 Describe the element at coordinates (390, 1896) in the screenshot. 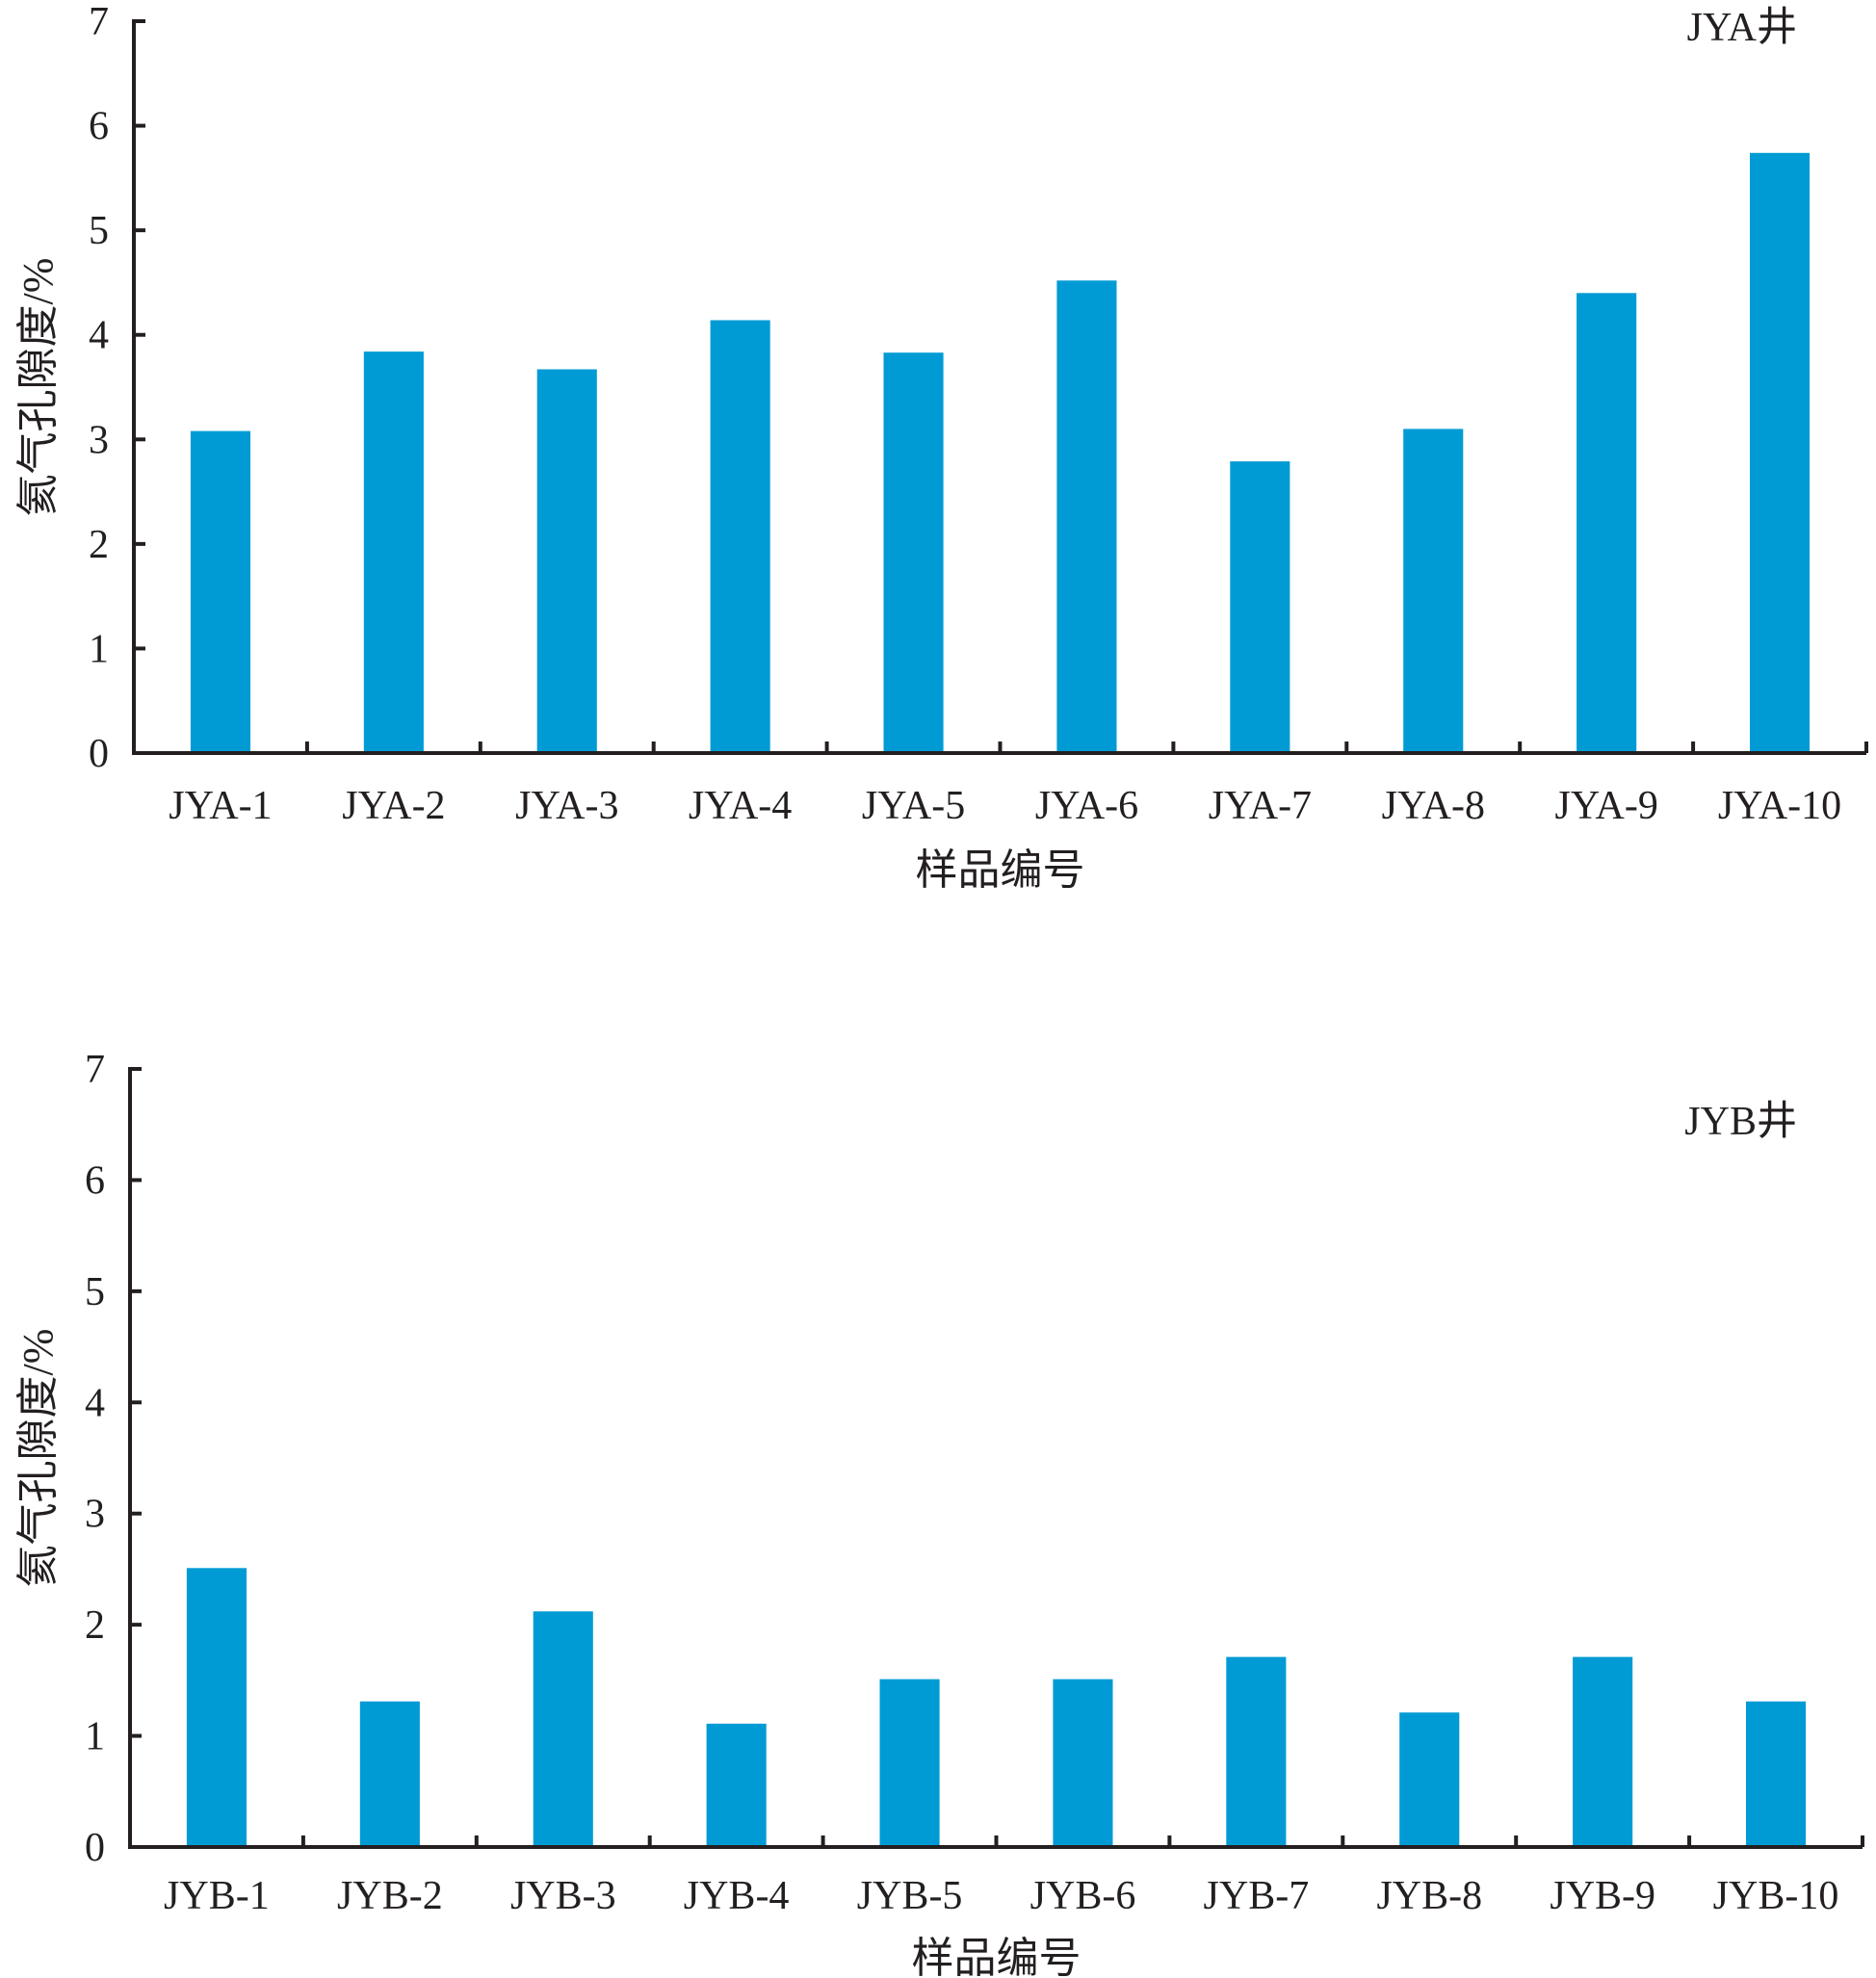

I see `x-category-label: JYB-2` at that location.